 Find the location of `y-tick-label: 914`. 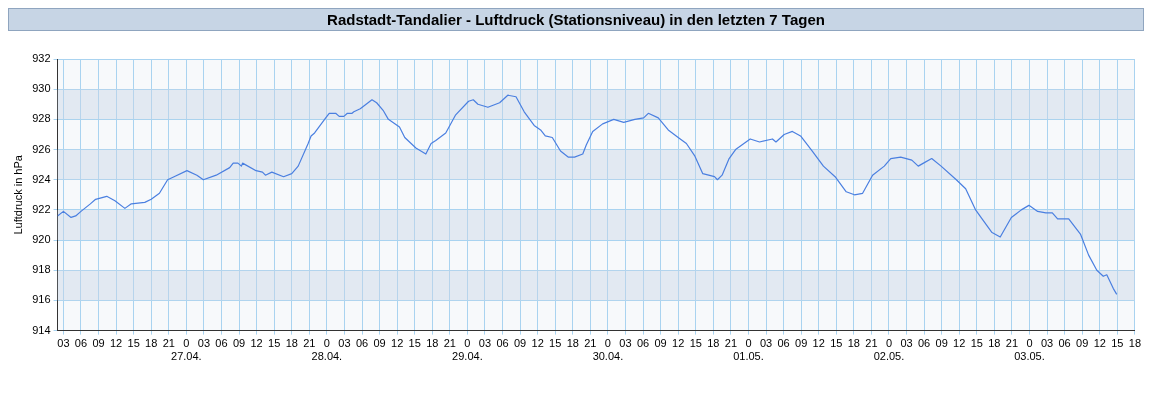

y-tick-label: 914 is located at coordinates (41, 329).